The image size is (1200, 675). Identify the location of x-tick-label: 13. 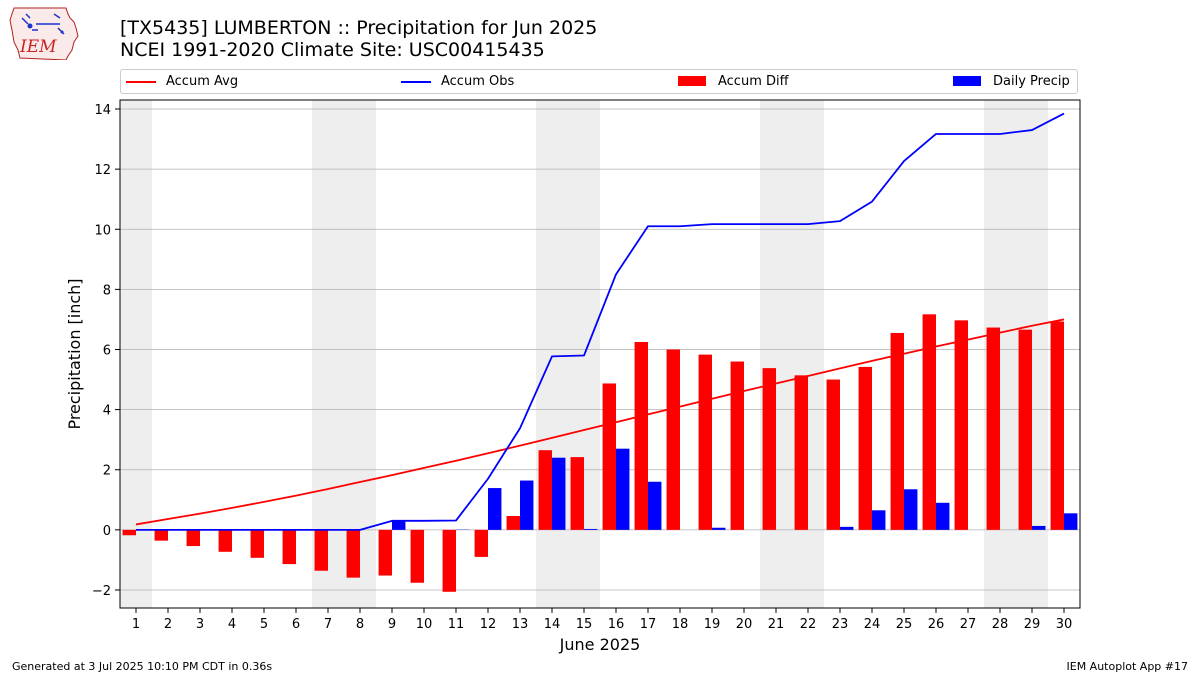
(520, 624).